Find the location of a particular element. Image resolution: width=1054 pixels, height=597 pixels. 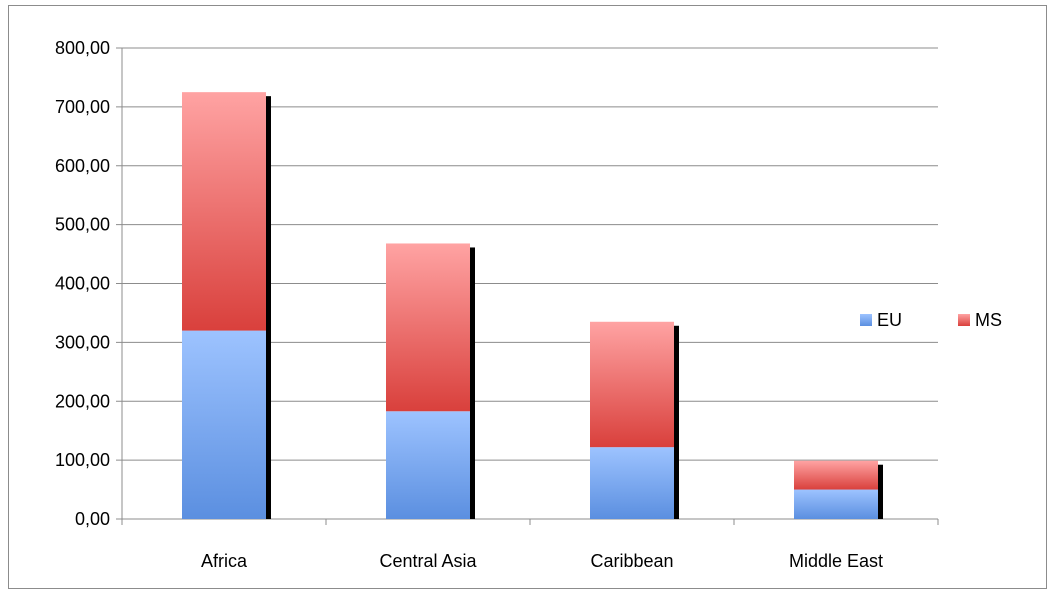

y-tick-label: 400,00 is located at coordinates (82, 284).